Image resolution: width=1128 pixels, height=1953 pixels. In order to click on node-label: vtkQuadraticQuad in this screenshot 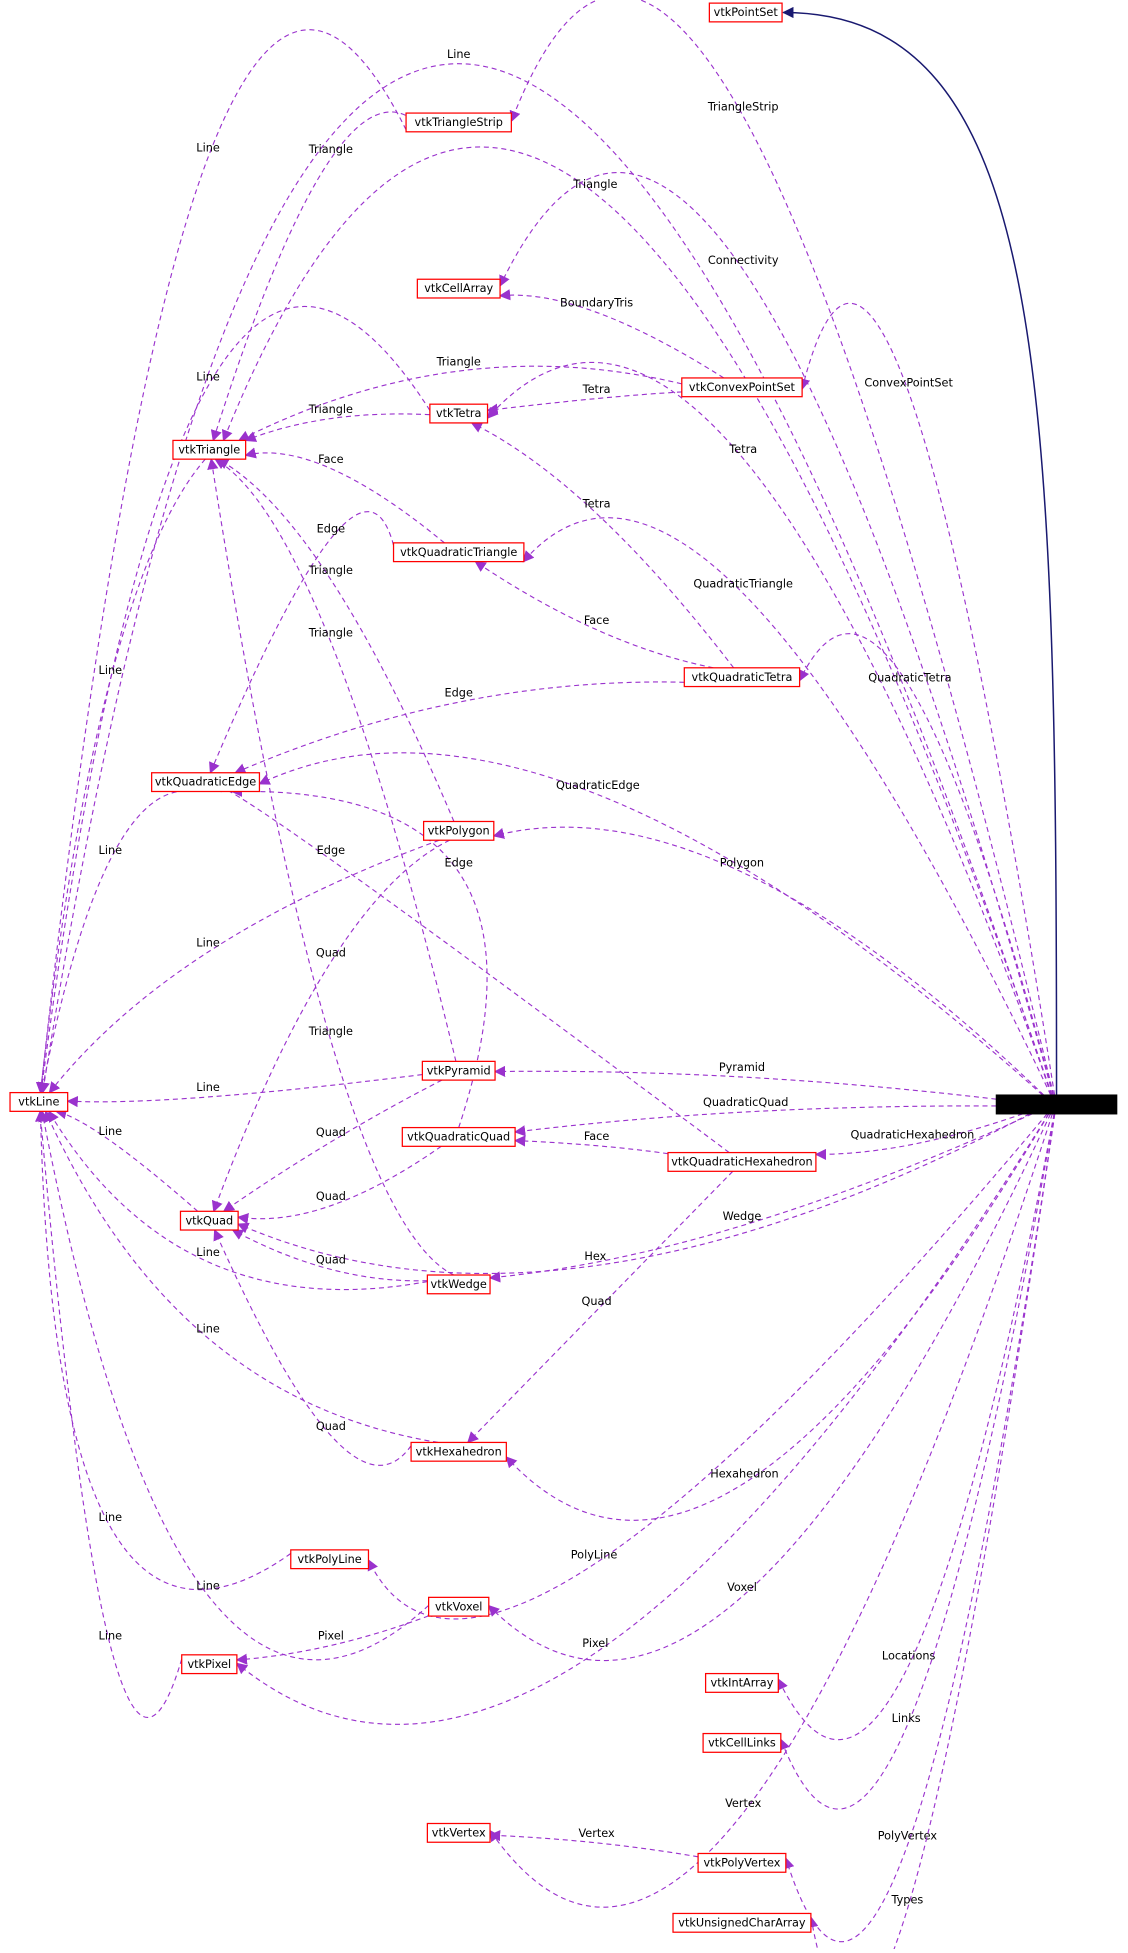, I will do `click(458, 1137)`.